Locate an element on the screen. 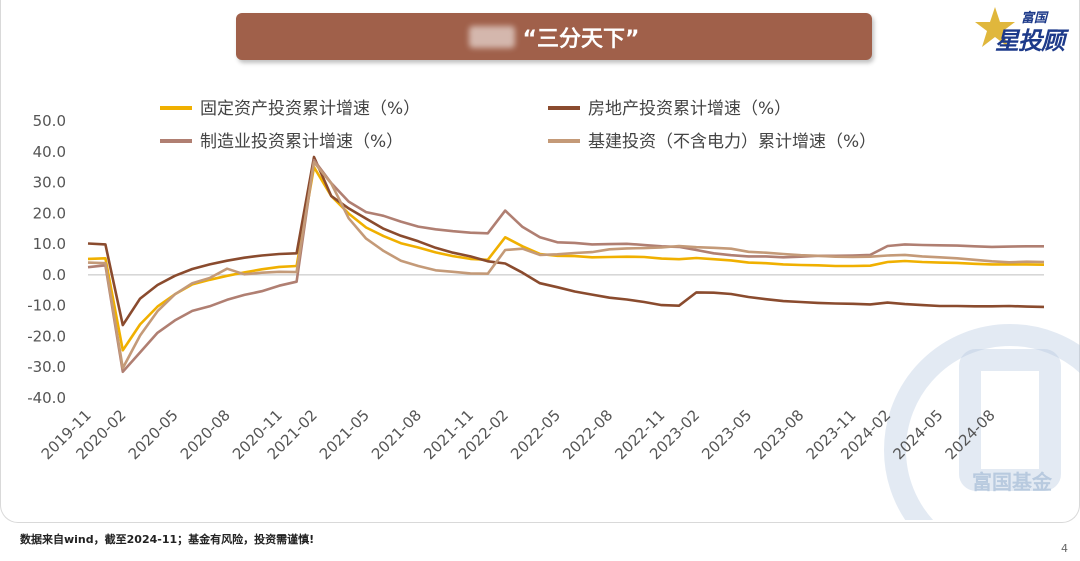 The height and width of the screenshot is (561, 1080). x-tick-label: 2020-05 is located at coordinates (153, 434).